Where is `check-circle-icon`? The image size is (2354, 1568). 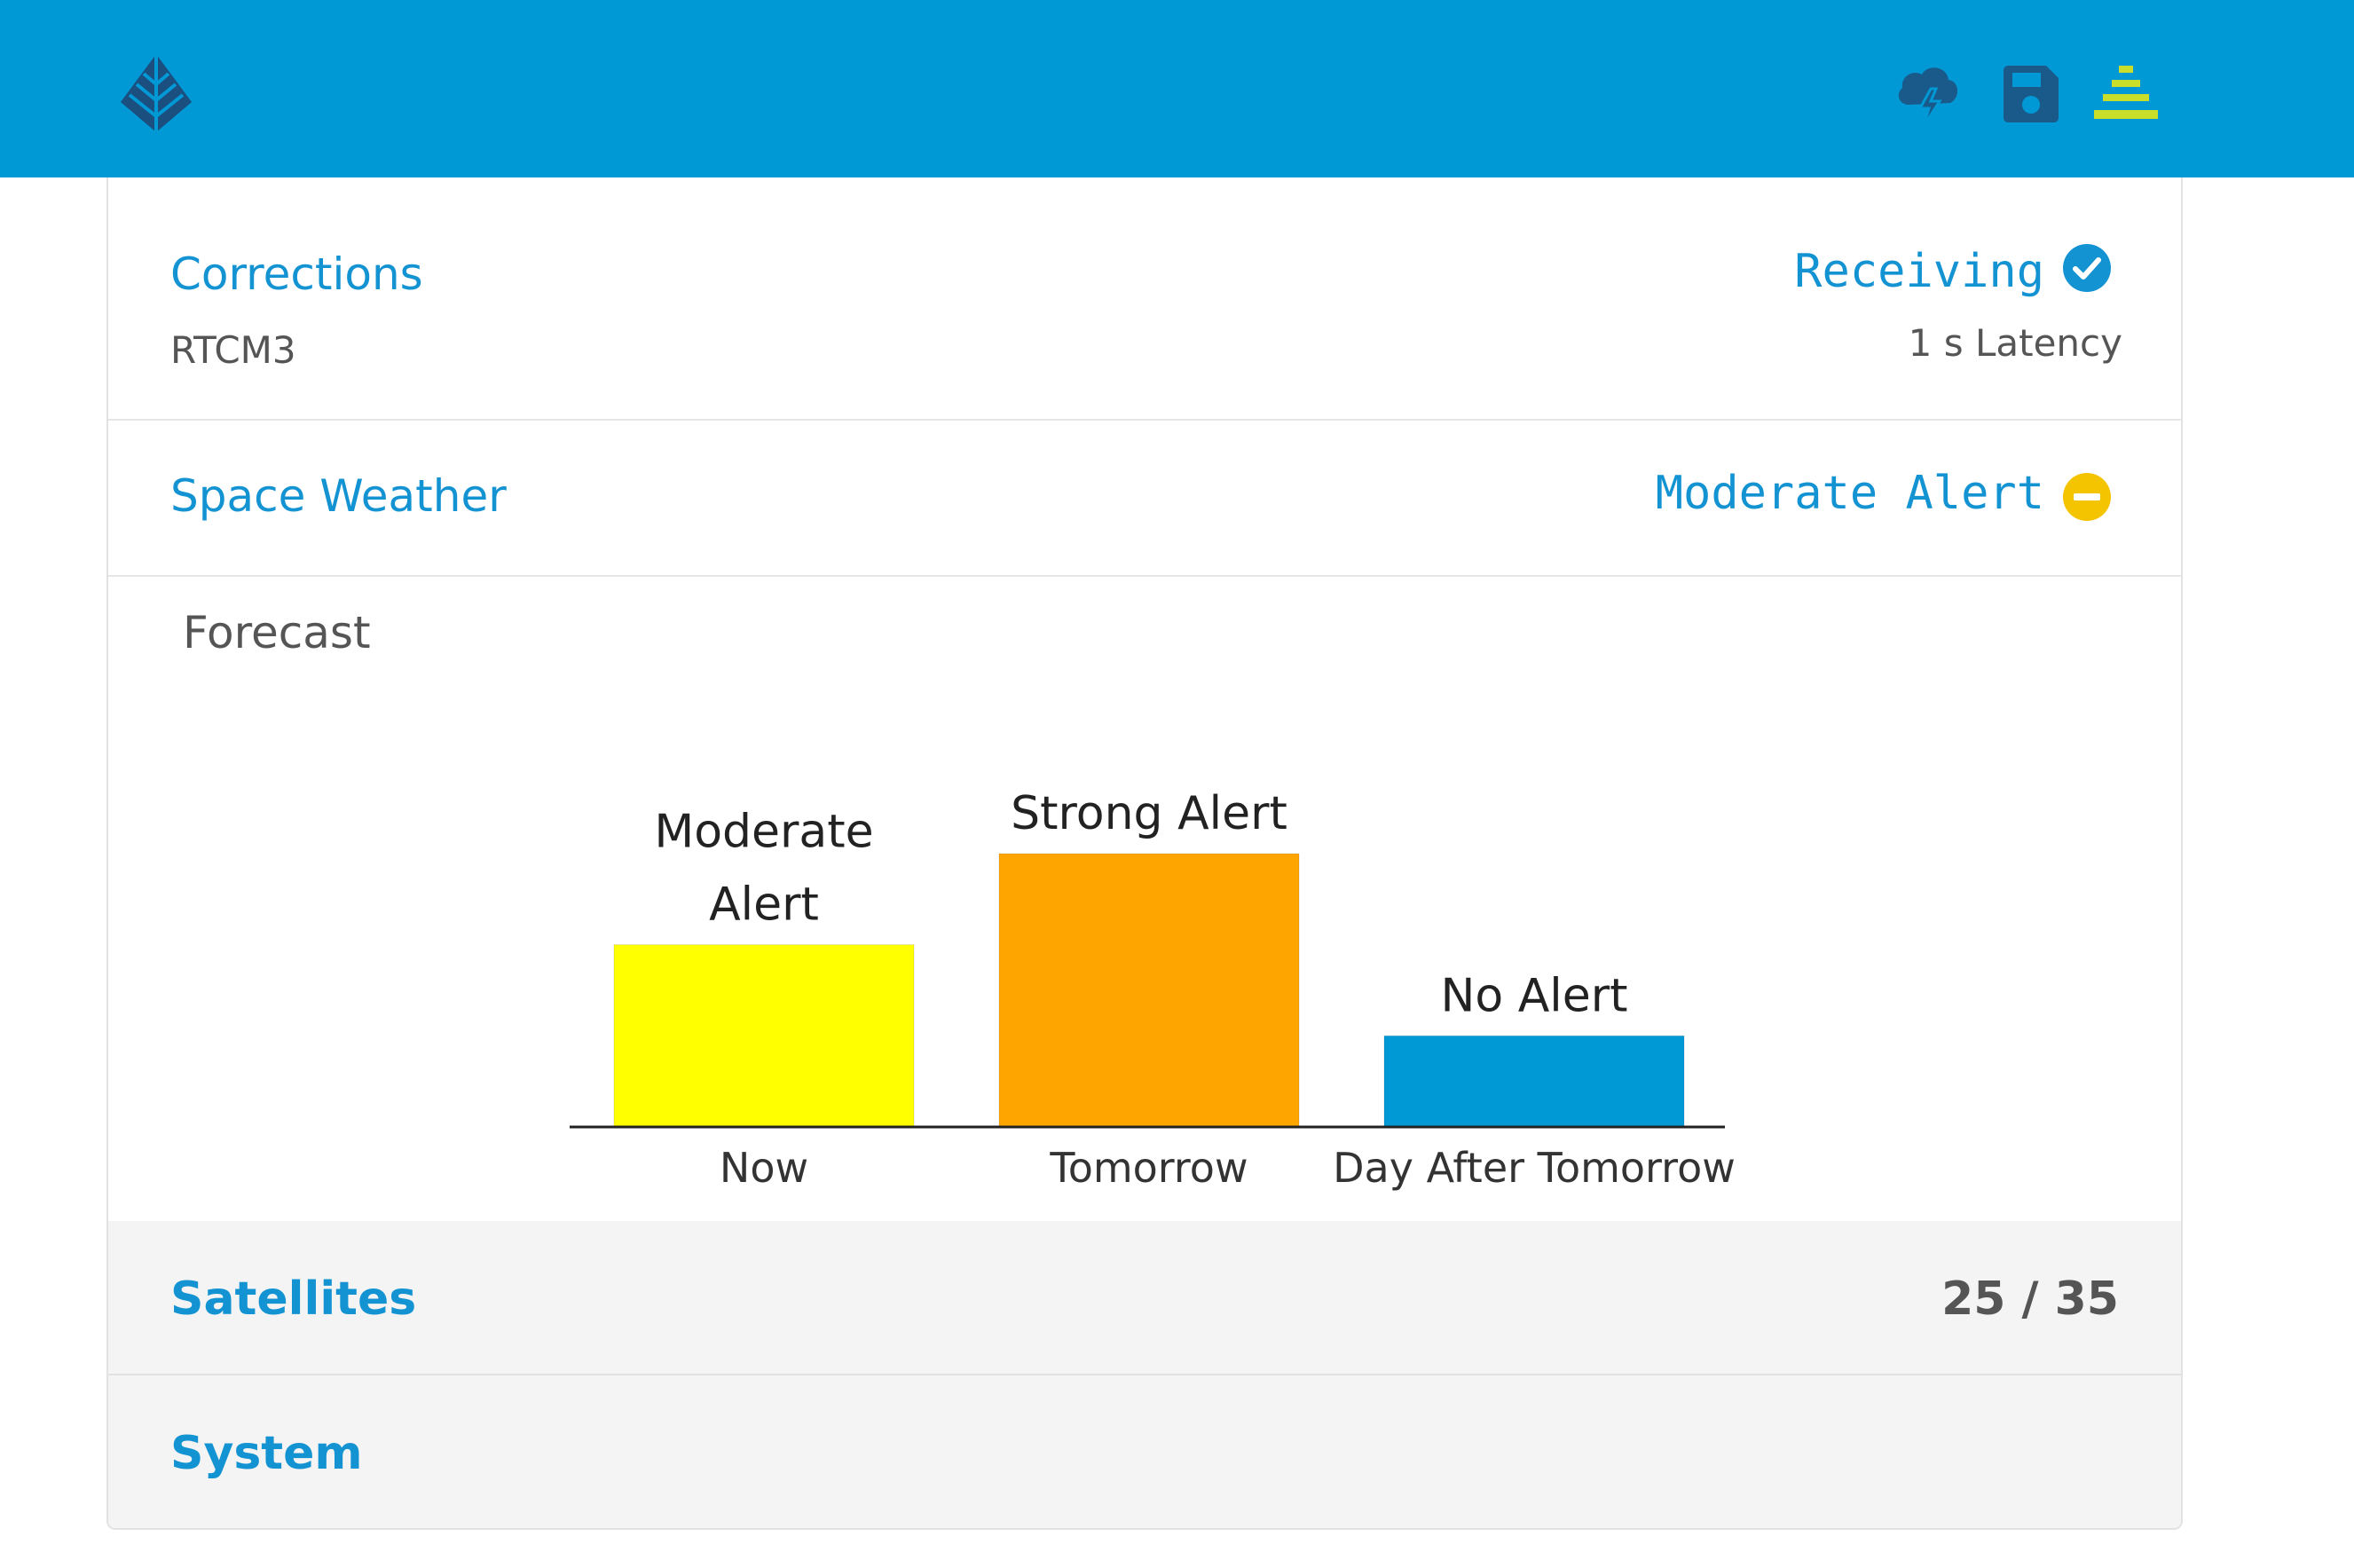
check-circle-icon is located at coordinates (2087, 268).